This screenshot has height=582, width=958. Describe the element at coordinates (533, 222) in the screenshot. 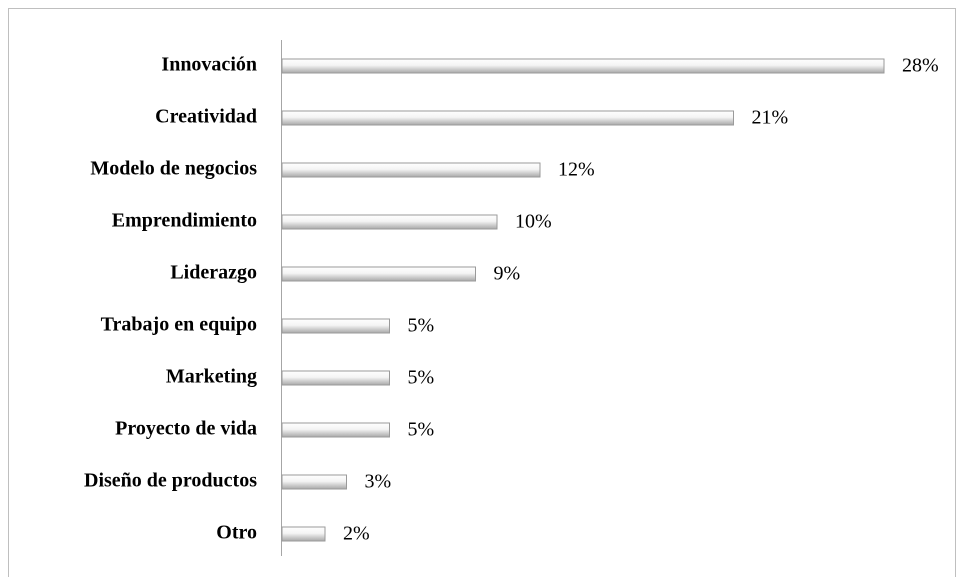

I see `value-label: 10%` at that location.